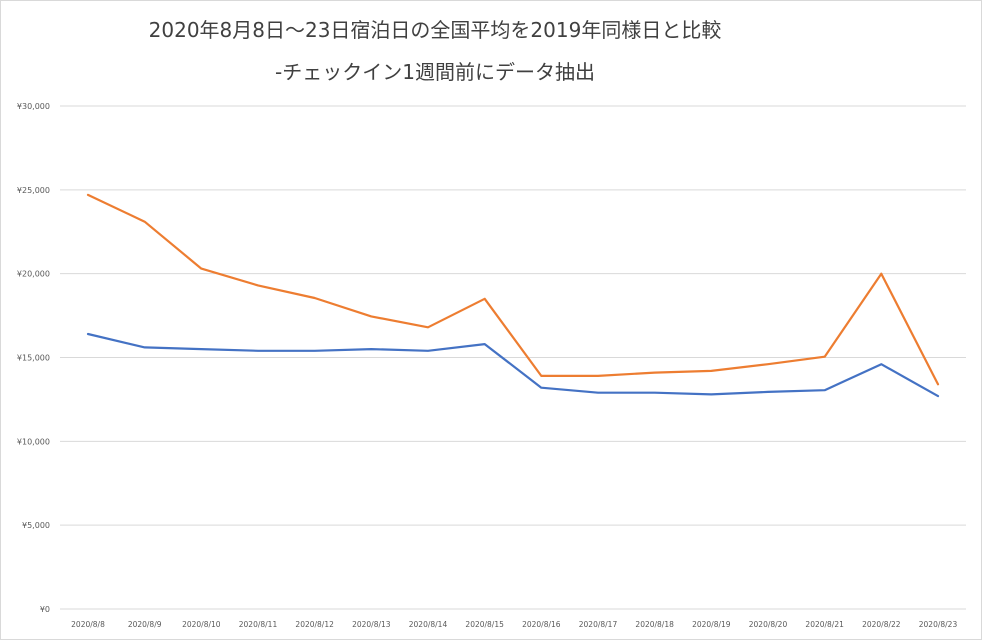 Image resolution: width=982 pixels, height=640 pixels. What do you see at coordinates (435, 30) in the screenshot?
I see `chart-title: 2020年8月8日～23日宿泊日の全国平均を2019年同様日と比較` at bounding box center [435, 30].